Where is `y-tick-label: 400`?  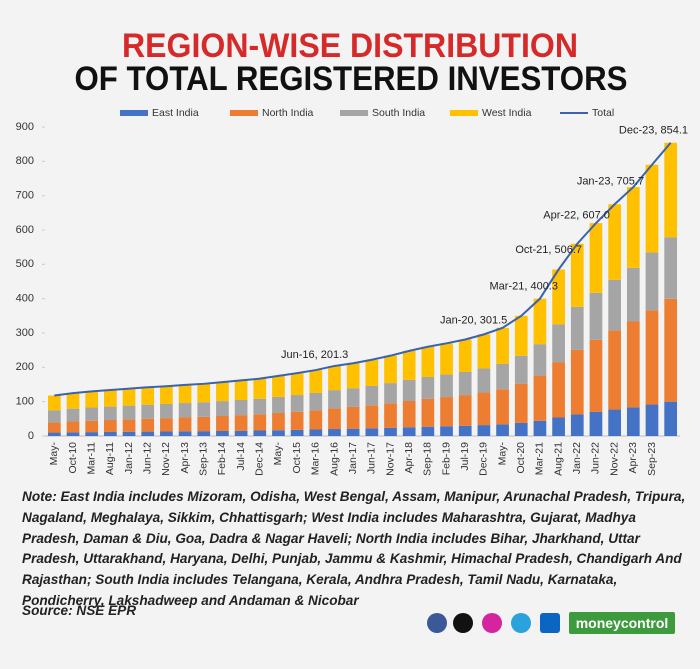 y-tick-label: 400 is located at coordinates (25, 299).